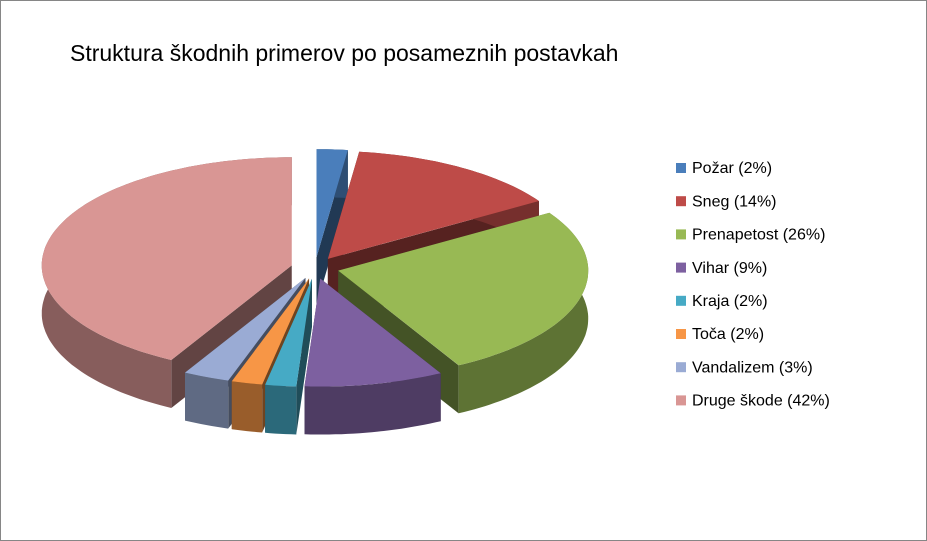 The height and width of the screenshot is (541, 927). Describe the element at coordinates (752, 367) in the screenshot. I see `legend-label: Vandalizem (3%)` at that location.